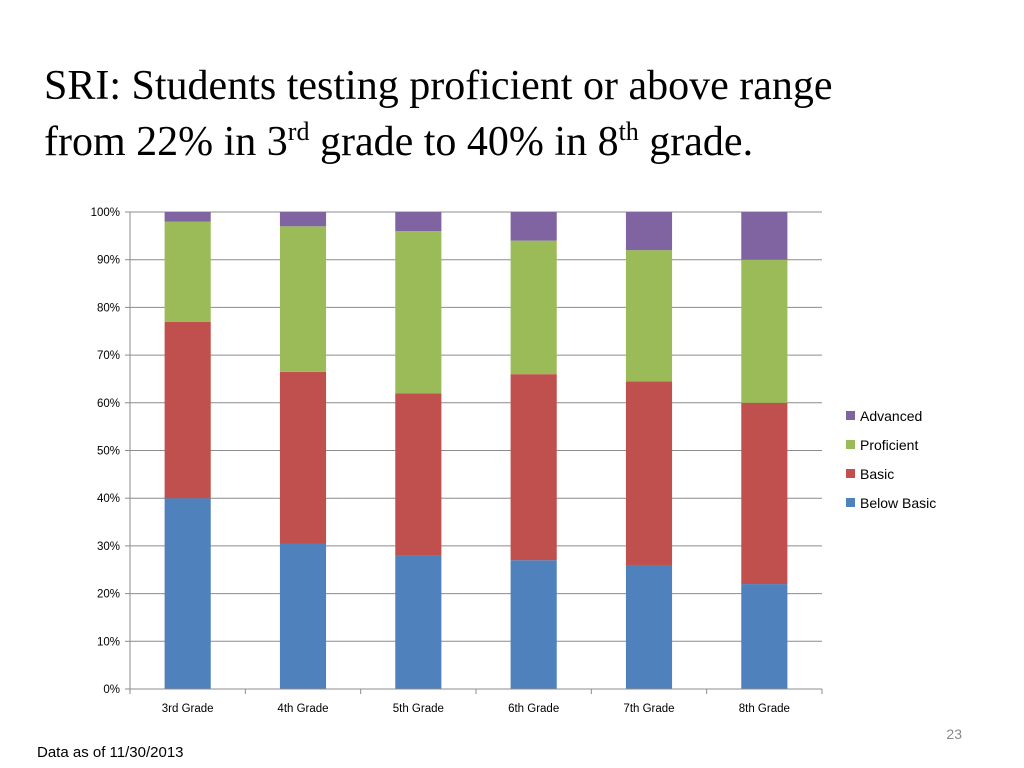  I want to click on legend-label: Below Basic, so click(898, 503).